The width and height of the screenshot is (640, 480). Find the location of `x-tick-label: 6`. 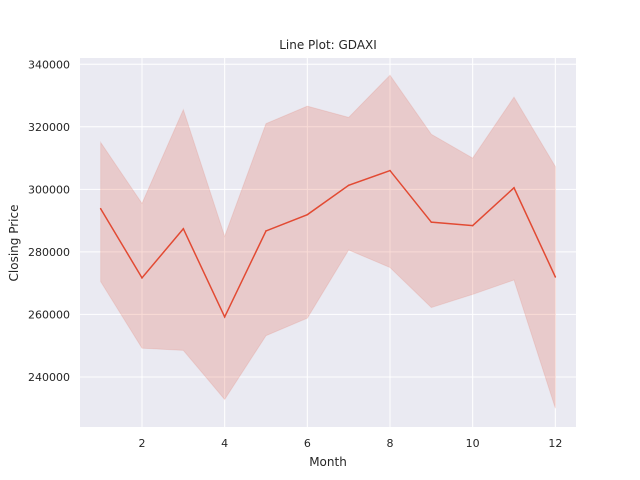

x-tick-label: 6 is located at coordinates (307, 443).